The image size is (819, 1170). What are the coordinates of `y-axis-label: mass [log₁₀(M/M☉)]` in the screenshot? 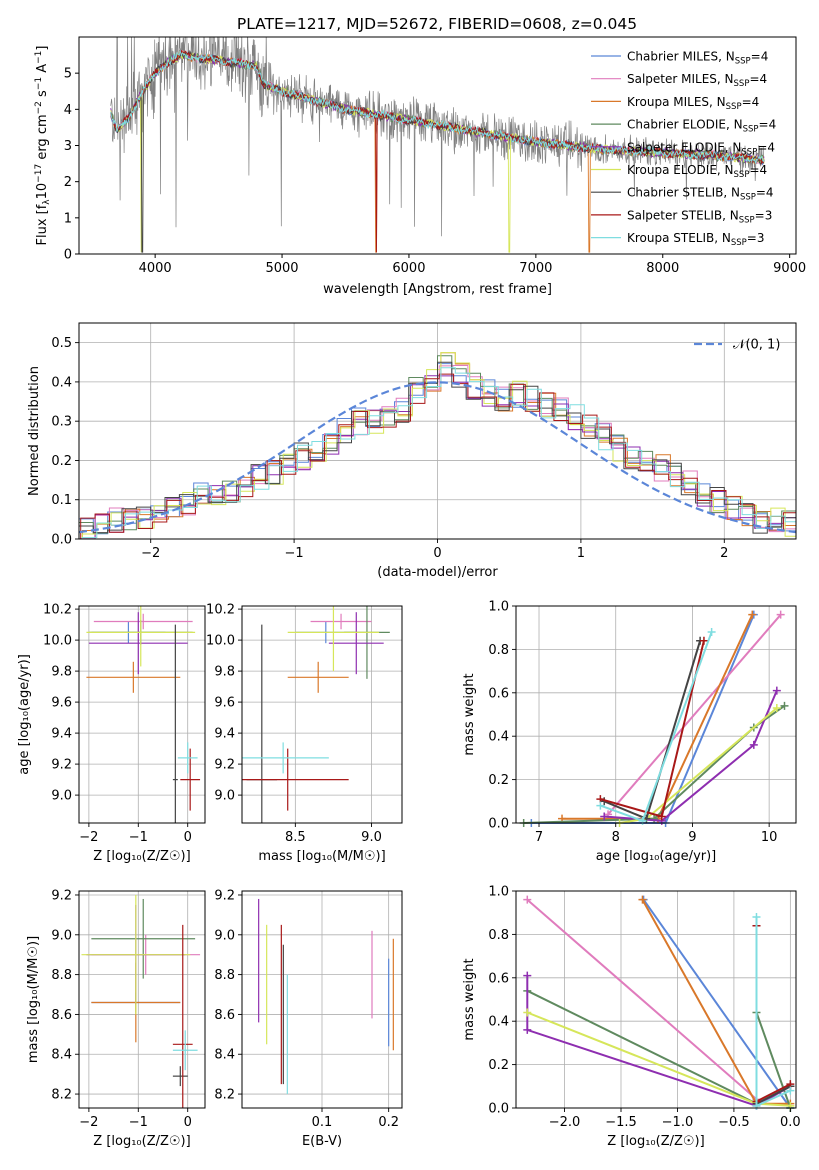 It's located at (33, 999).